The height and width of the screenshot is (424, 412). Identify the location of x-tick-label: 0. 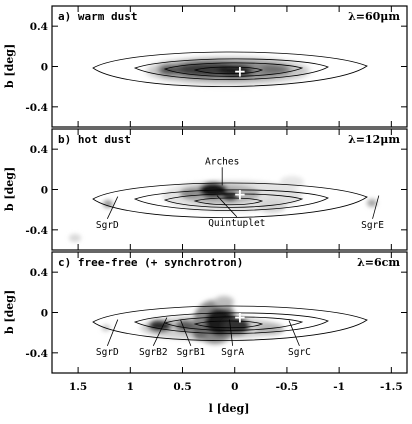
(234, 387).